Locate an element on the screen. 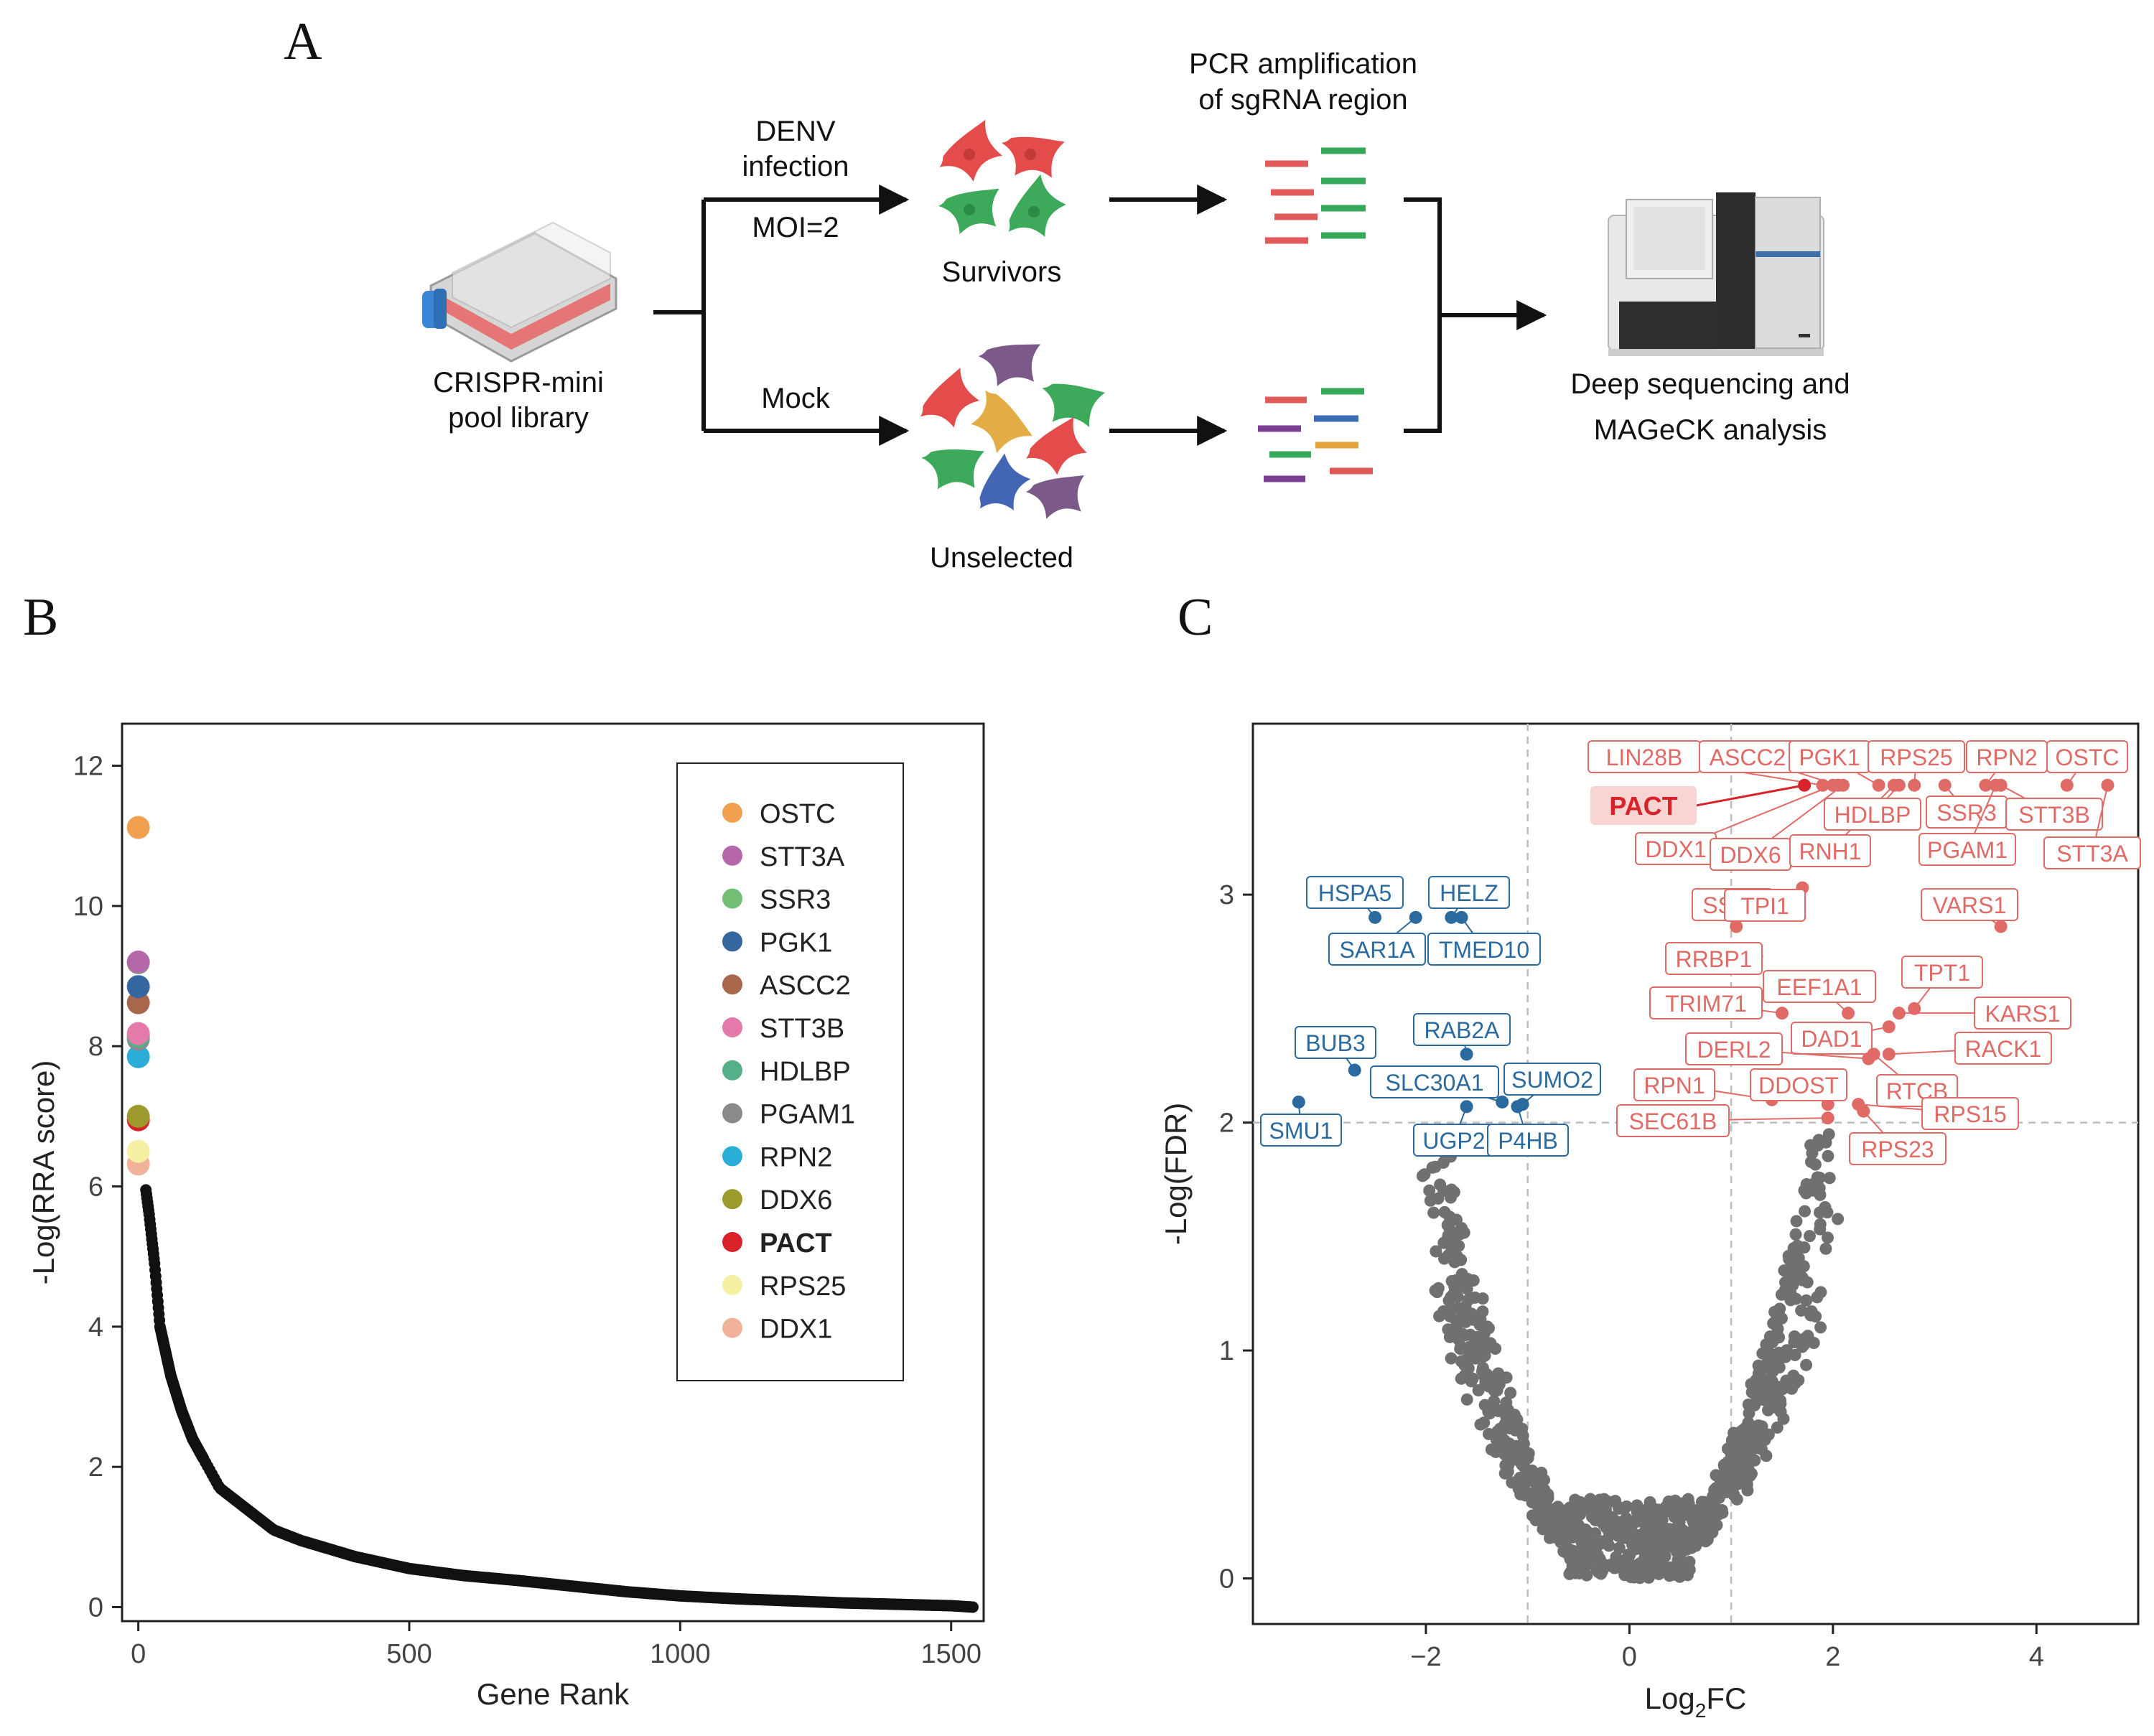  legend-label-pact: PACT is located at coordinates (796, 1243).